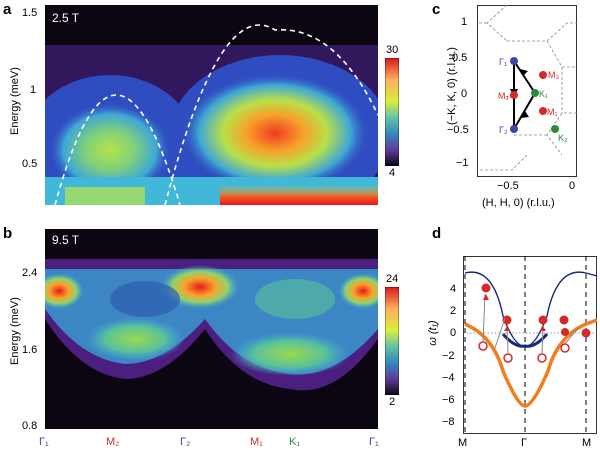  What do you see at coordinates (30, 273) in the screenshot?
I see `panel-b-ytick-1: 2.4` at bounding box center [30, 273].